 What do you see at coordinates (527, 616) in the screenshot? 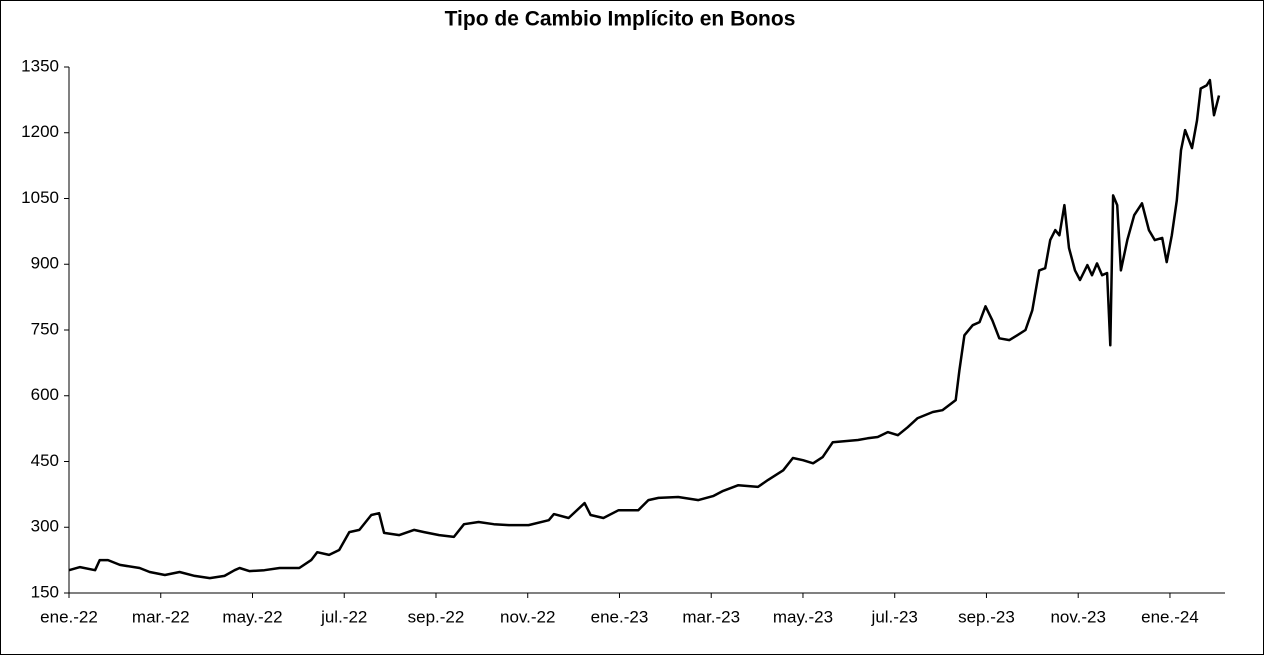
I see `x-tick-label: nov.-22` at bounding box center [527, 616].